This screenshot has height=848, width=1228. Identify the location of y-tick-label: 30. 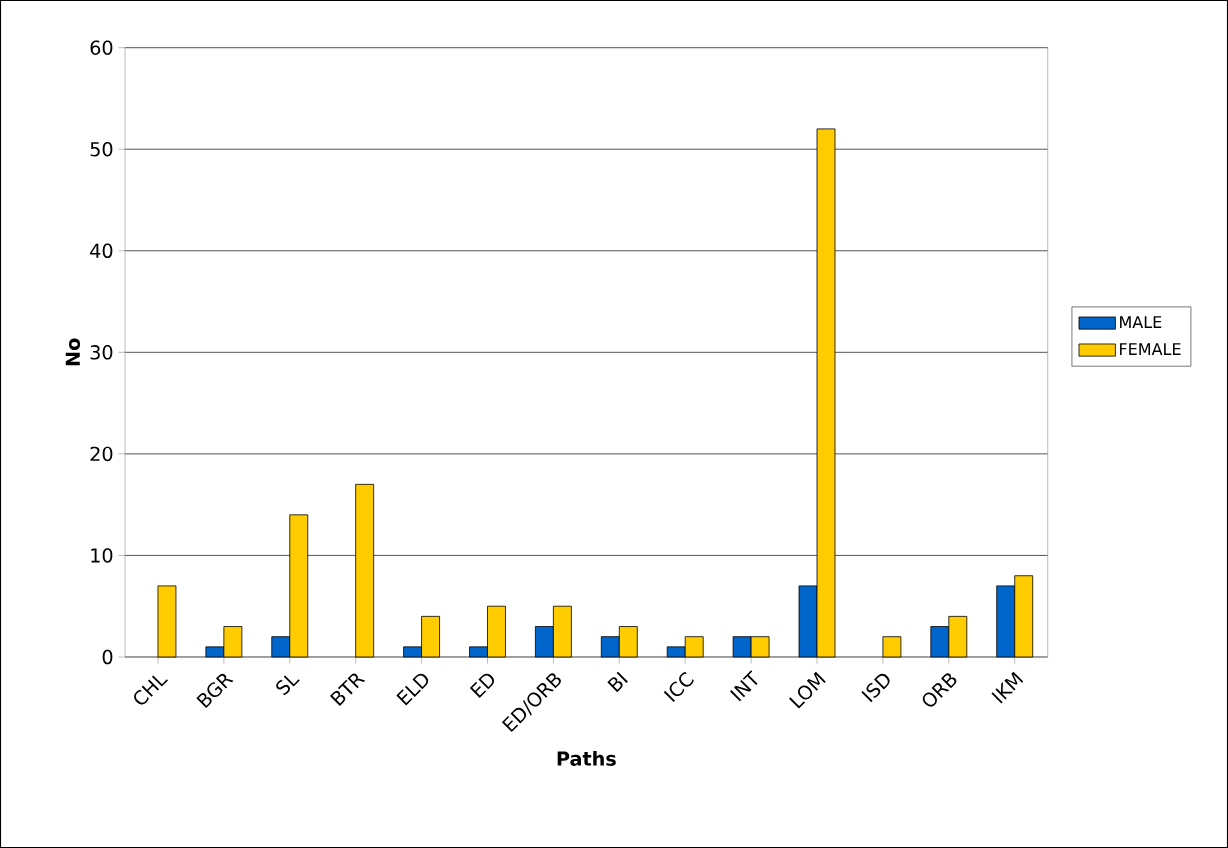
(101, 352).